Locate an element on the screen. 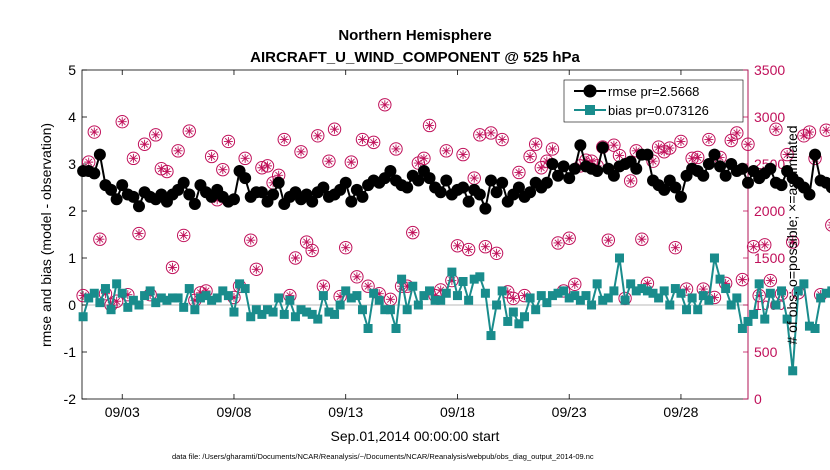 Image resolution: width=830 pixels, height=470 pixels. x-tick-label: 09/08 is located at coordinates (233, 412).